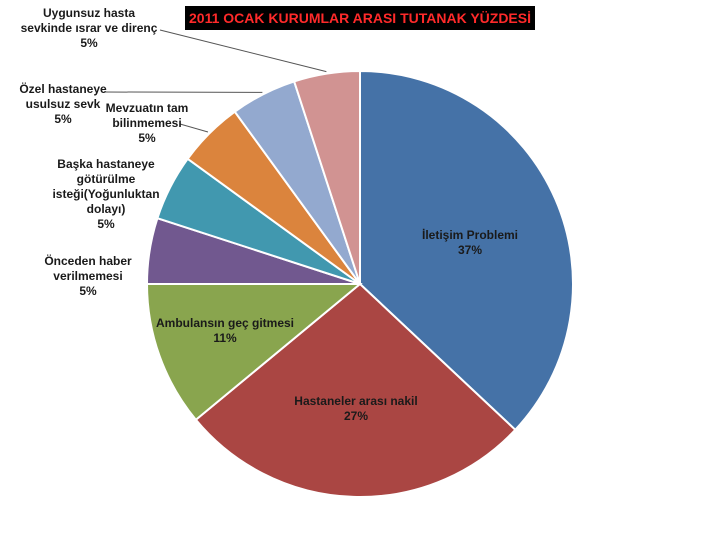  What do you see at coordinates (356, 401) in the screenshot?
I see `label-nakil-name: Hastaneler arası nakil` at bounding box center [356, 401].